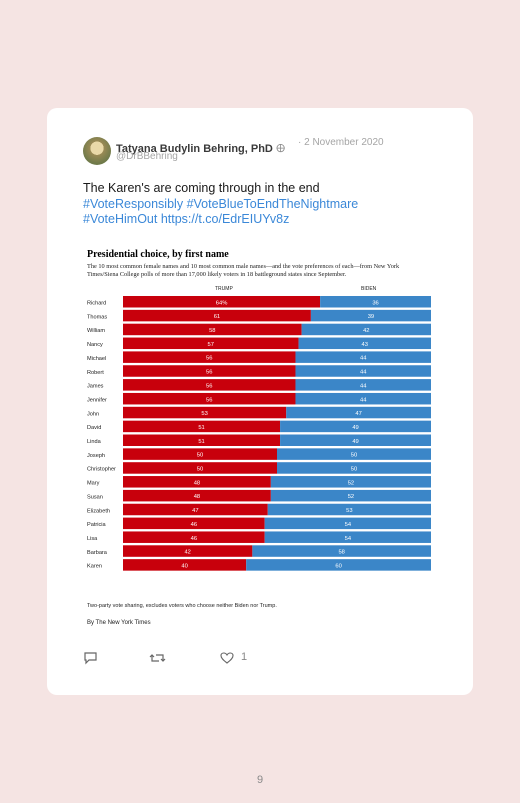 The image size is (520, 803). What do you see at coordinates (101, 470) in the screenshot?
I see `category-label: Christopher` at bounding box center [101, 470].